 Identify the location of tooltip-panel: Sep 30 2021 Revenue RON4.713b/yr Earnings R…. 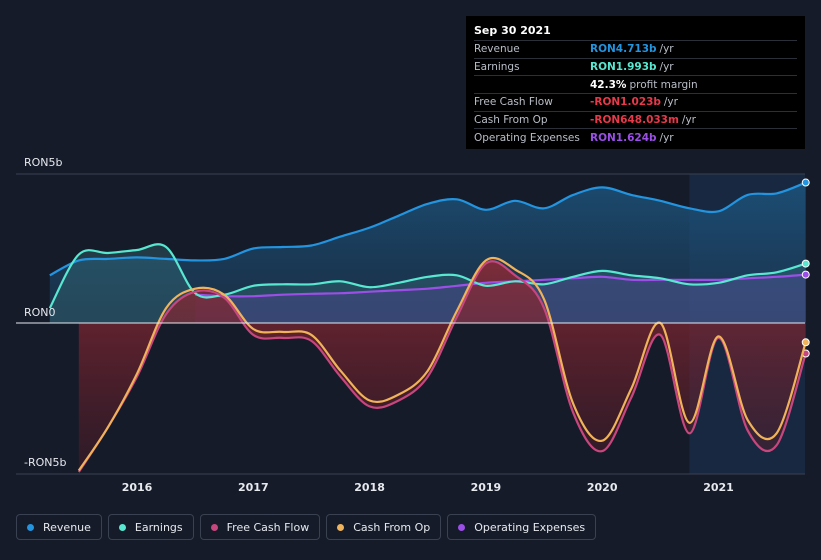
(635, 82).